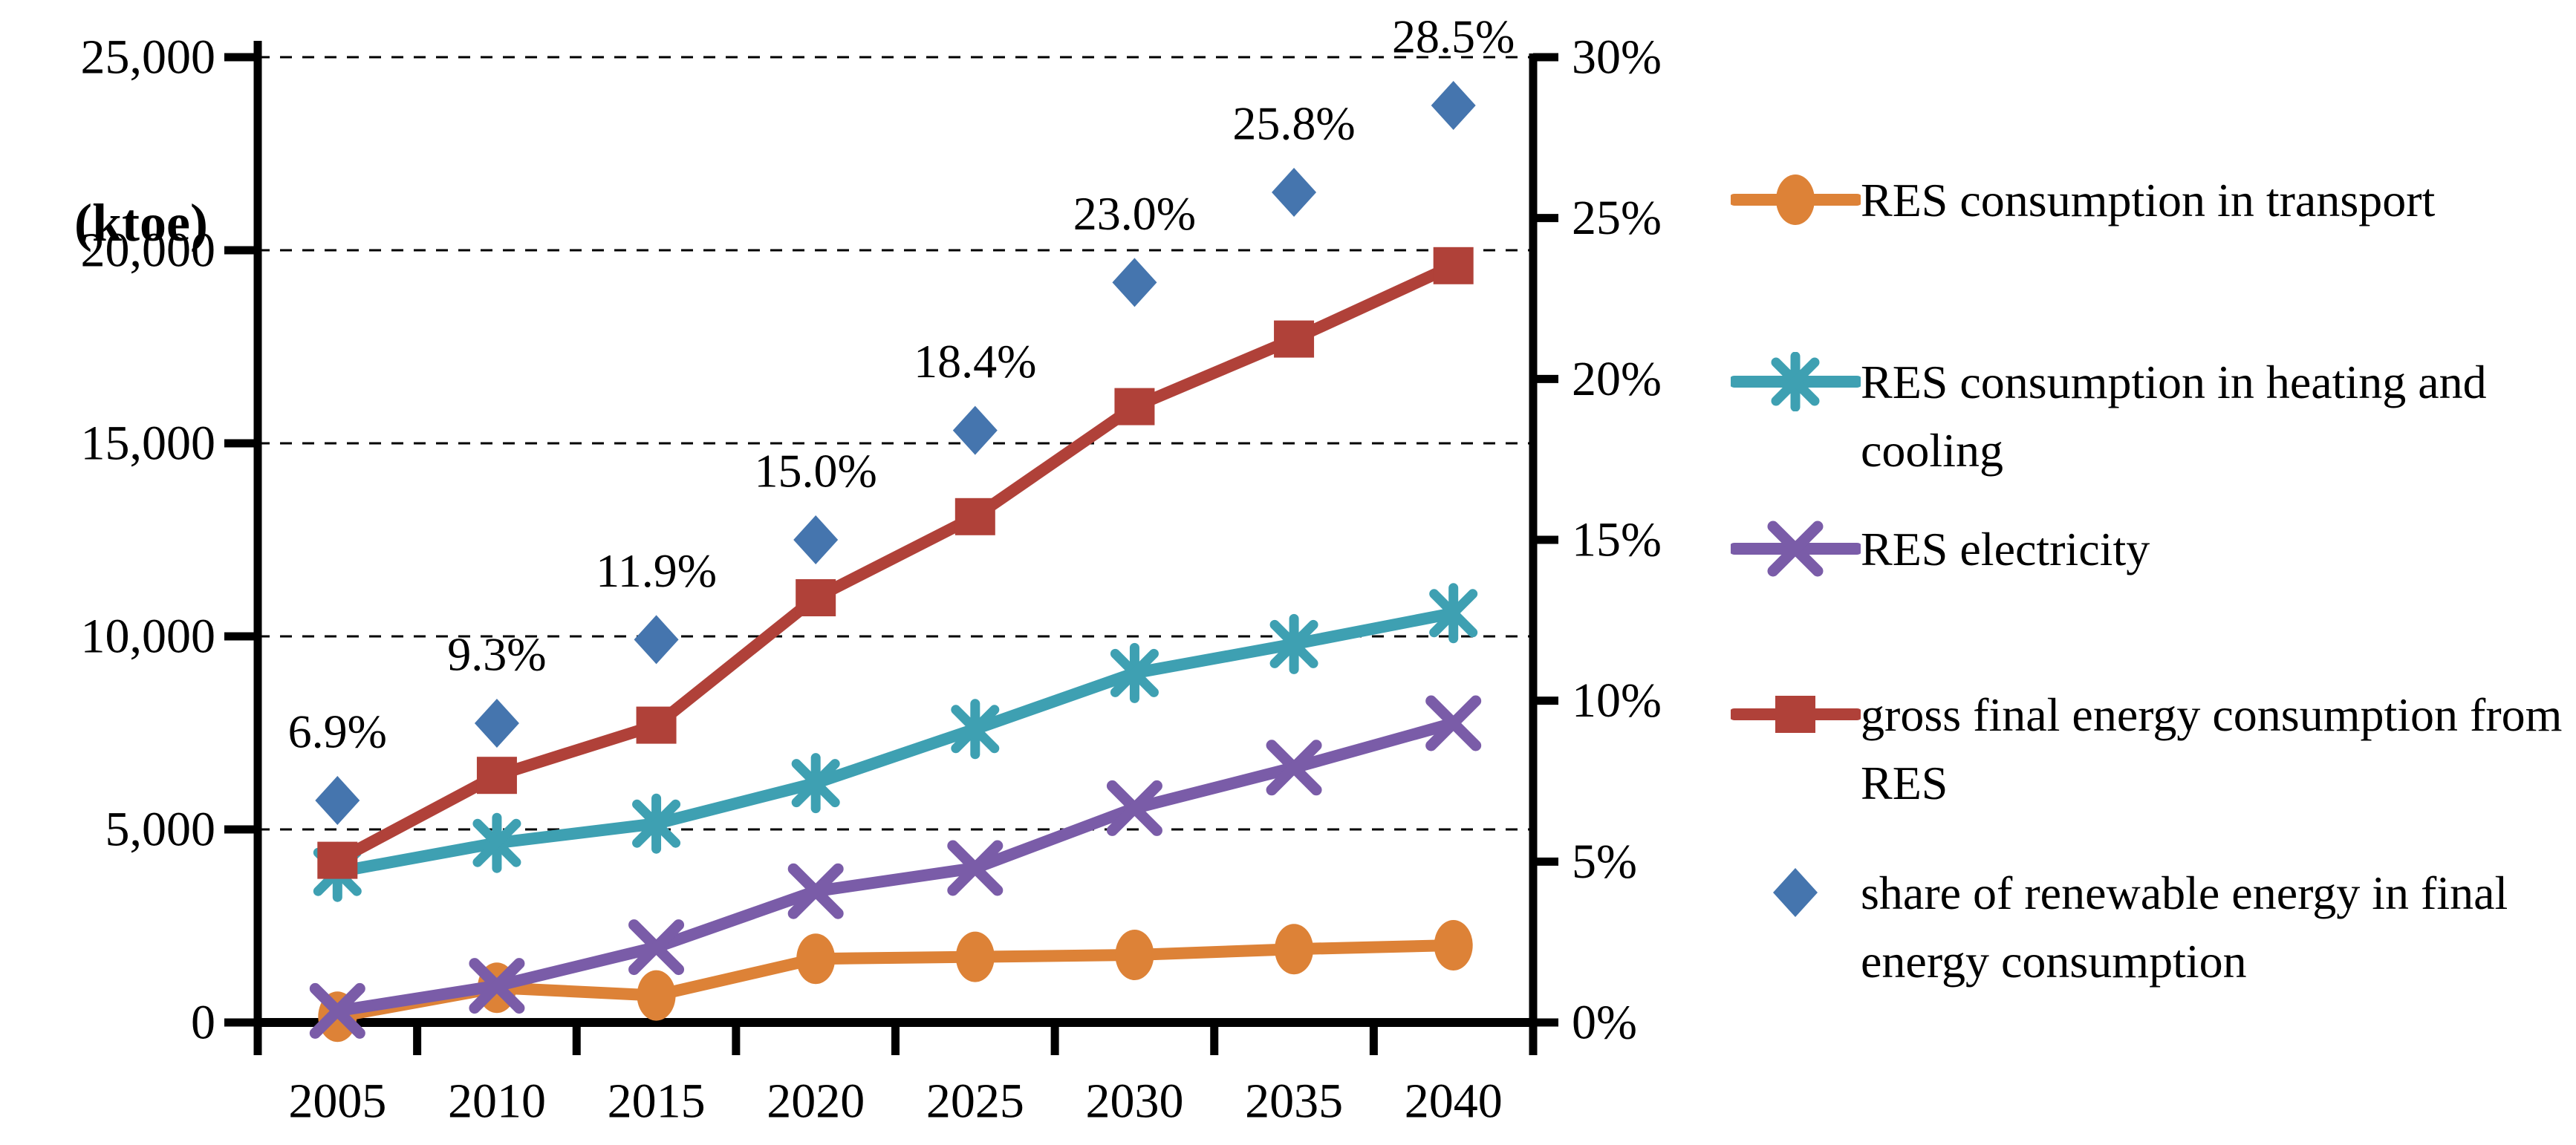 The height and width of the screenshot is (1145, 2576). Describe the element at coordinates (2174, 416) in the screenshot. I see `legend-label-heating-cooling: RES consumption in heating and cooling` at that location.